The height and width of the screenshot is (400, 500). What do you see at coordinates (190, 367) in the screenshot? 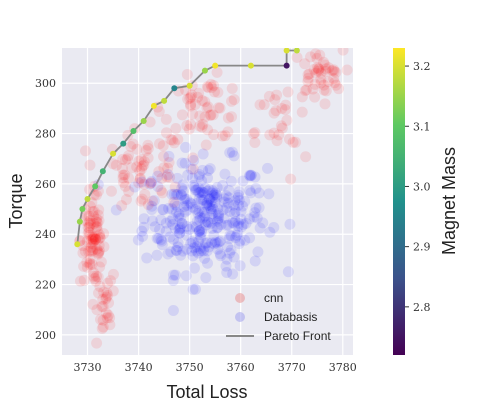
I see `x-tick-label: 3750` at bounding box center [190, 367].